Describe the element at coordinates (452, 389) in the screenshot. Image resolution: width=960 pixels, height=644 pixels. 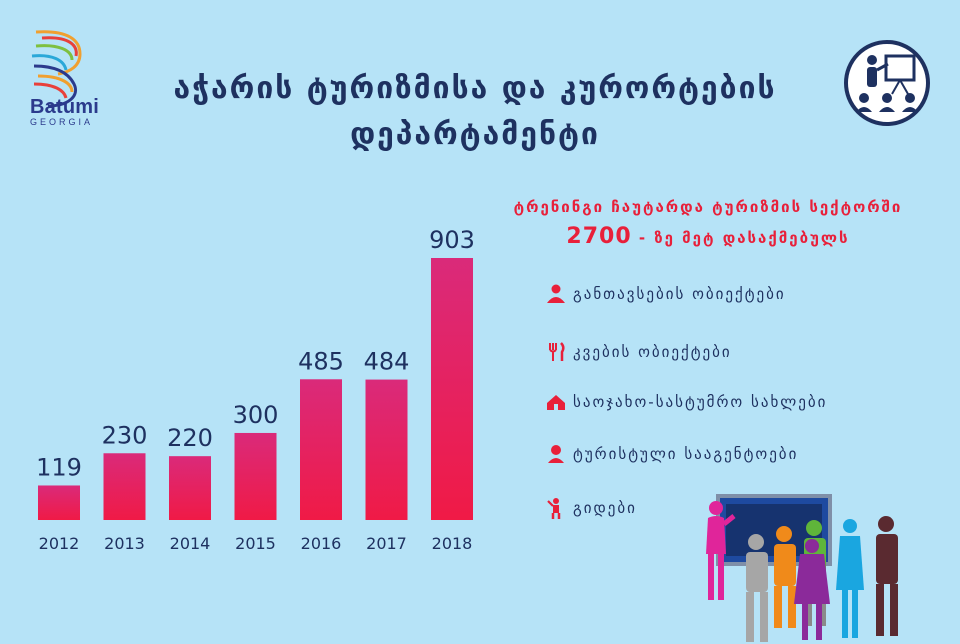
I see `bar-2018` at that location.